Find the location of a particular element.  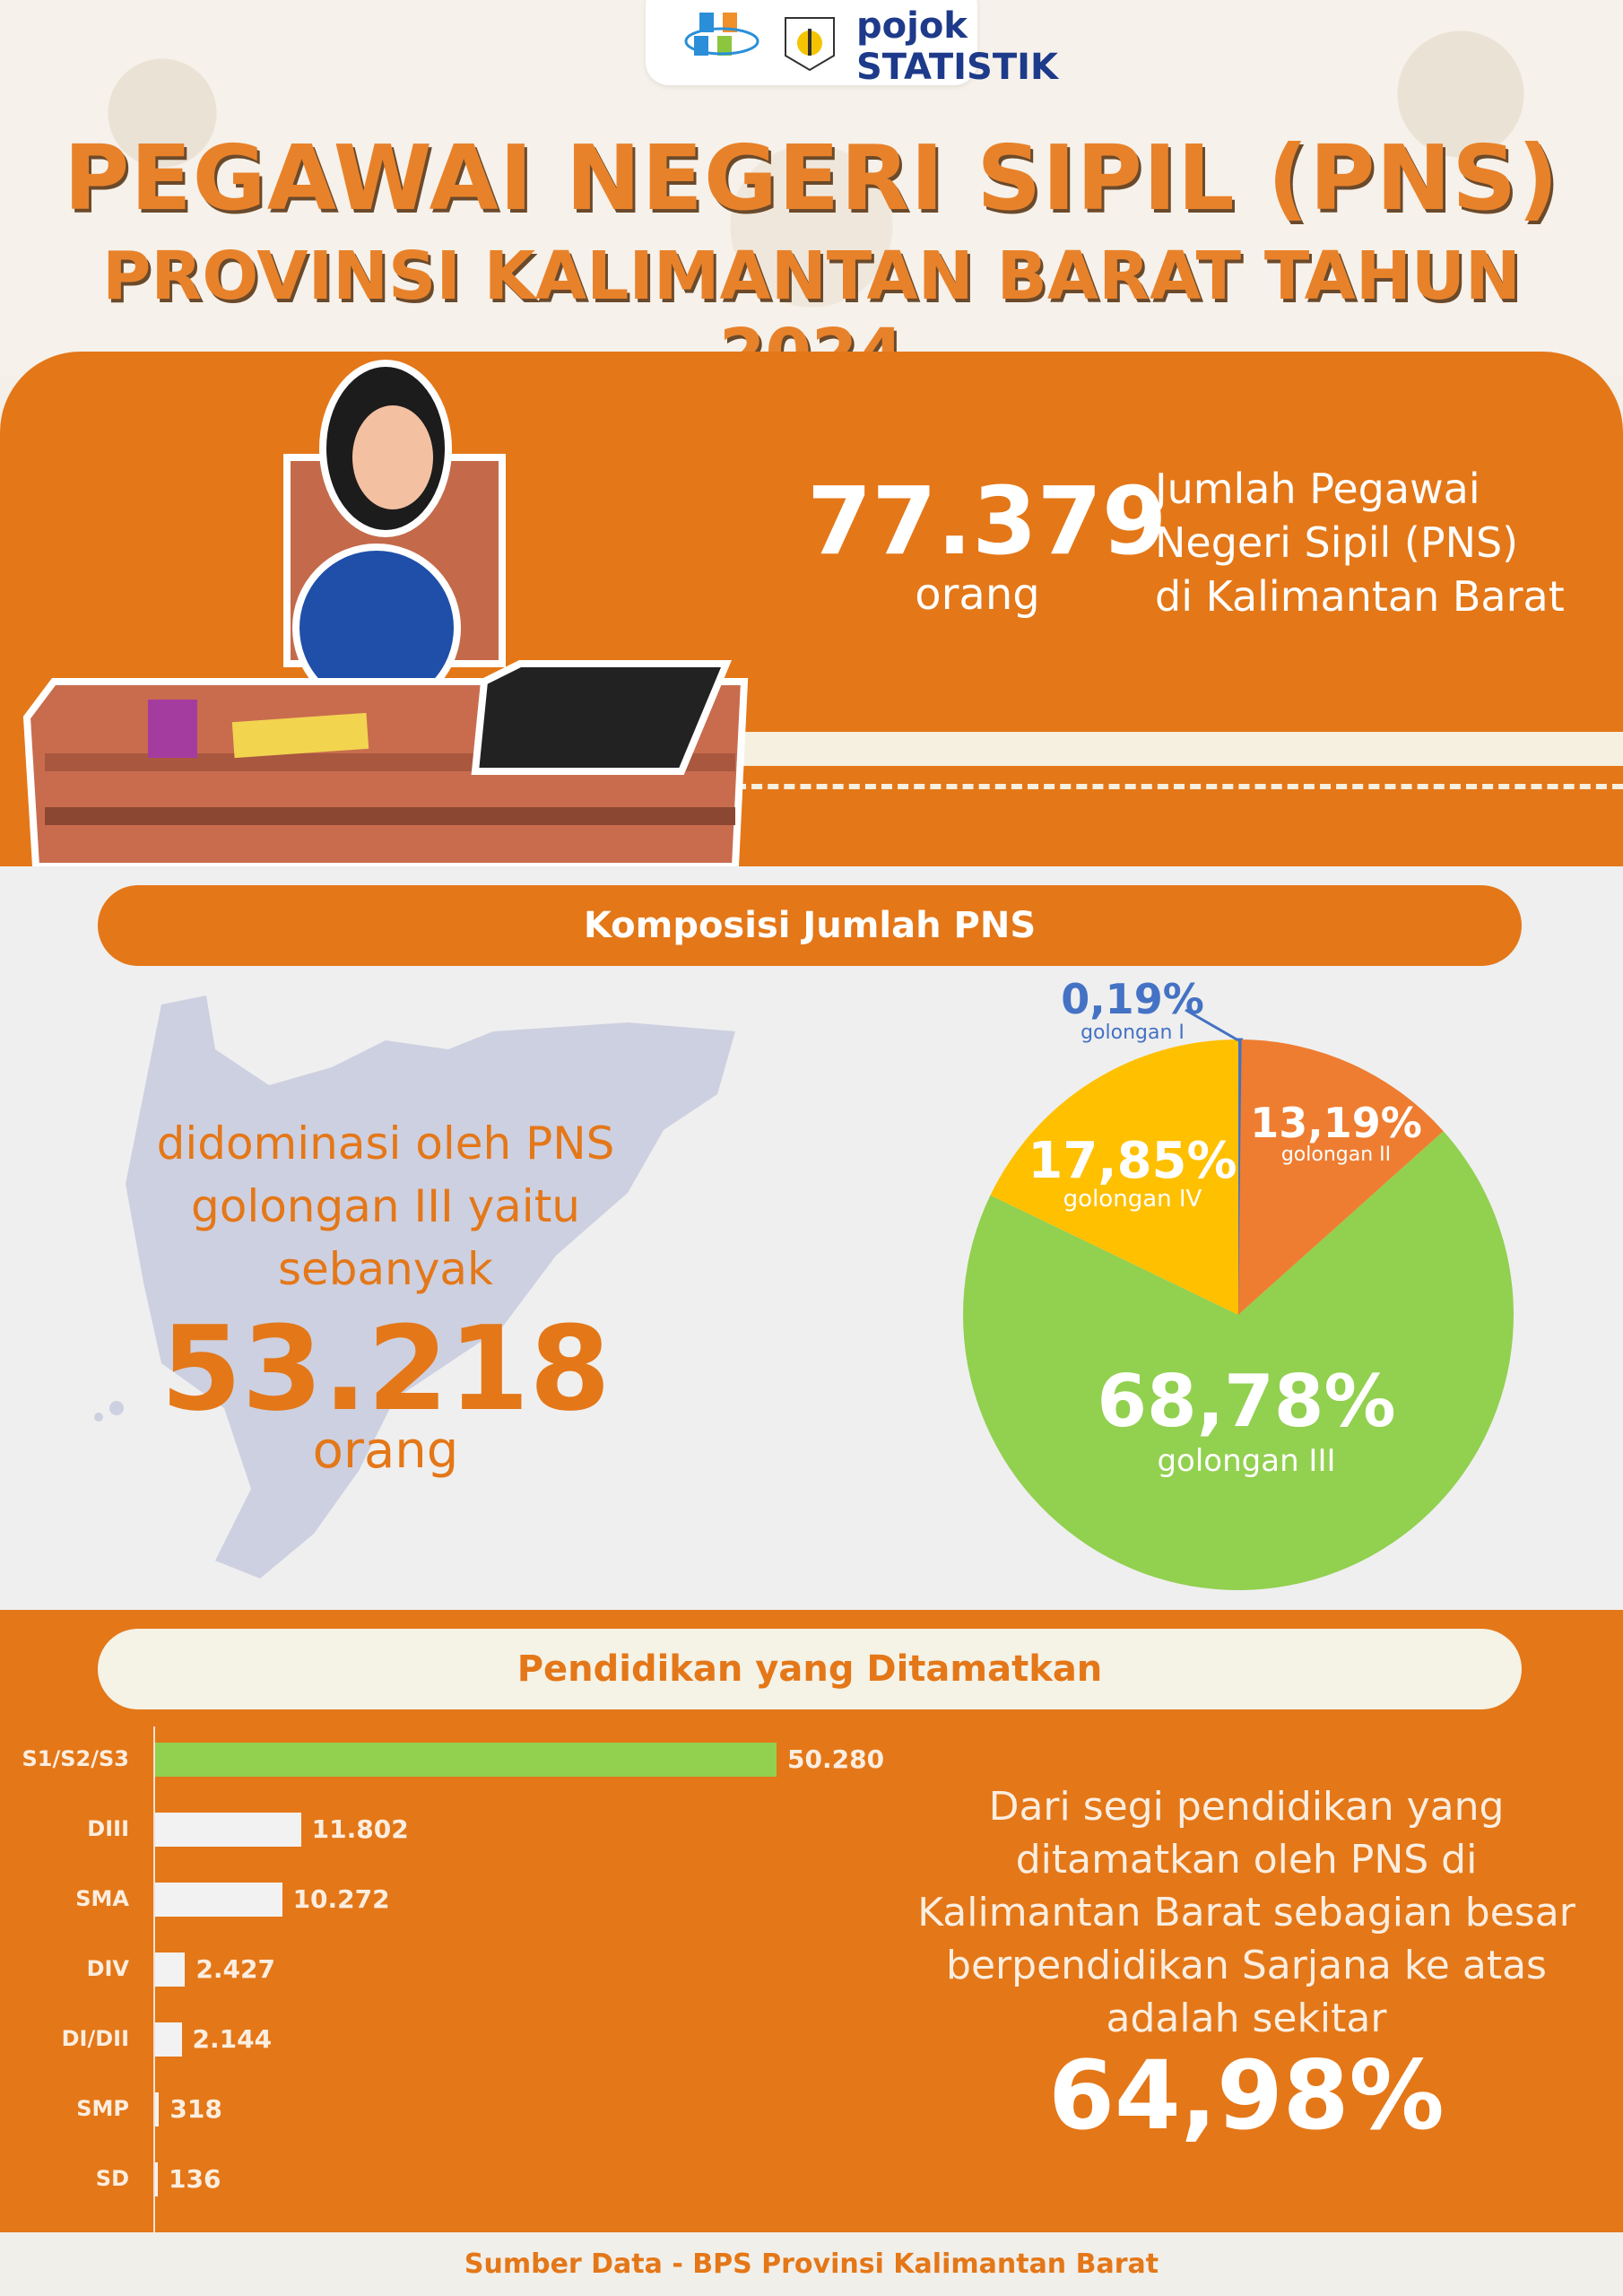

bar-value-label: 2.427 is located at coordinates (236, 1969).